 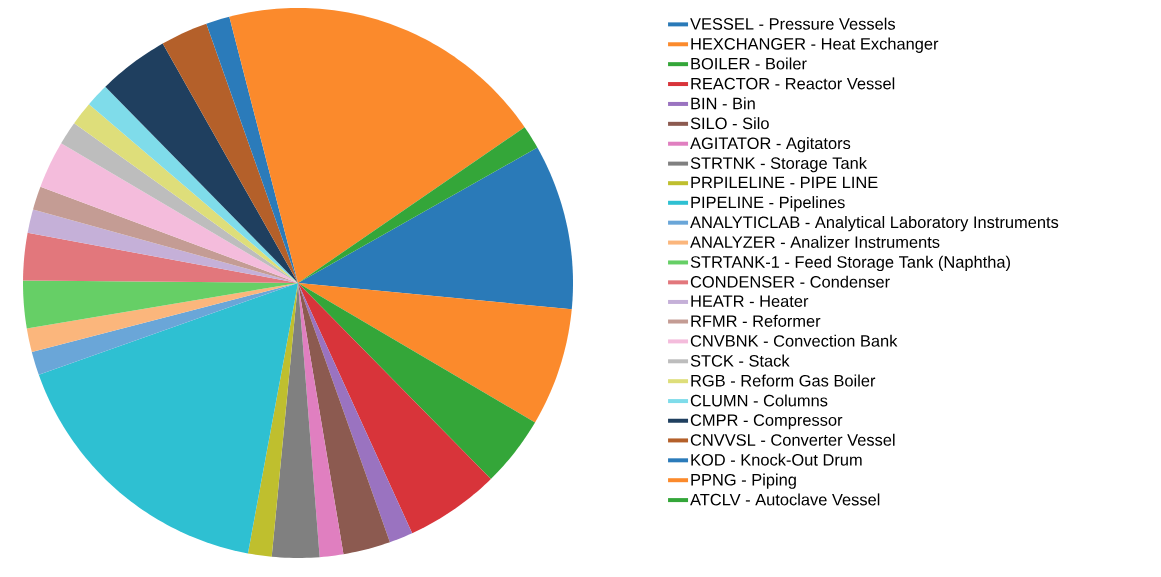 I want to click on legend-label: STCK - Stack, so click(x=740, y=360).